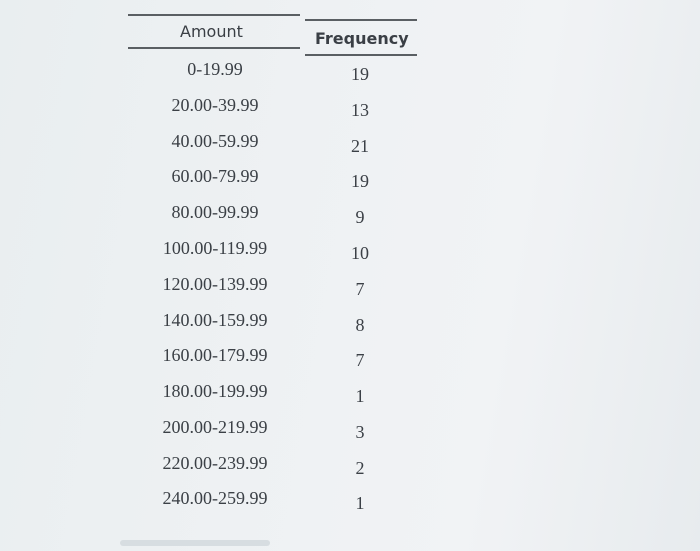  Describe the element at coordinates (350, 74) in the screenshot. I see `table-row: 0-19.99 19` at that location.